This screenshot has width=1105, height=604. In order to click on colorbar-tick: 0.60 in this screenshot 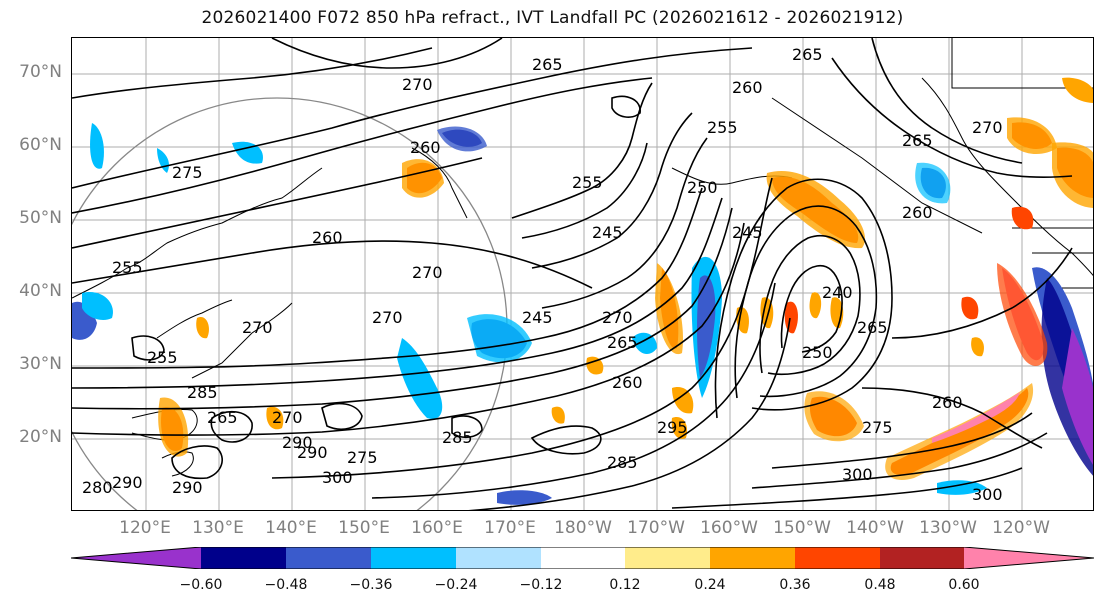, I will do `click(964, 585)`.